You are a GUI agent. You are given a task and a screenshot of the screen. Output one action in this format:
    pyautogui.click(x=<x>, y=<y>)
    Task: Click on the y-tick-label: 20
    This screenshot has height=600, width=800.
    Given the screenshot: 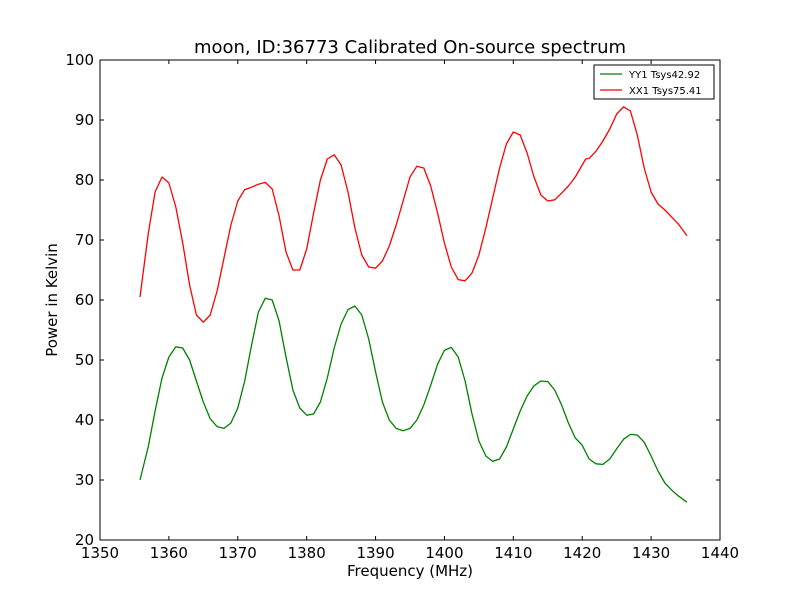 What is the action you would take?
    pyautogui.click(x=84, y=540)
    